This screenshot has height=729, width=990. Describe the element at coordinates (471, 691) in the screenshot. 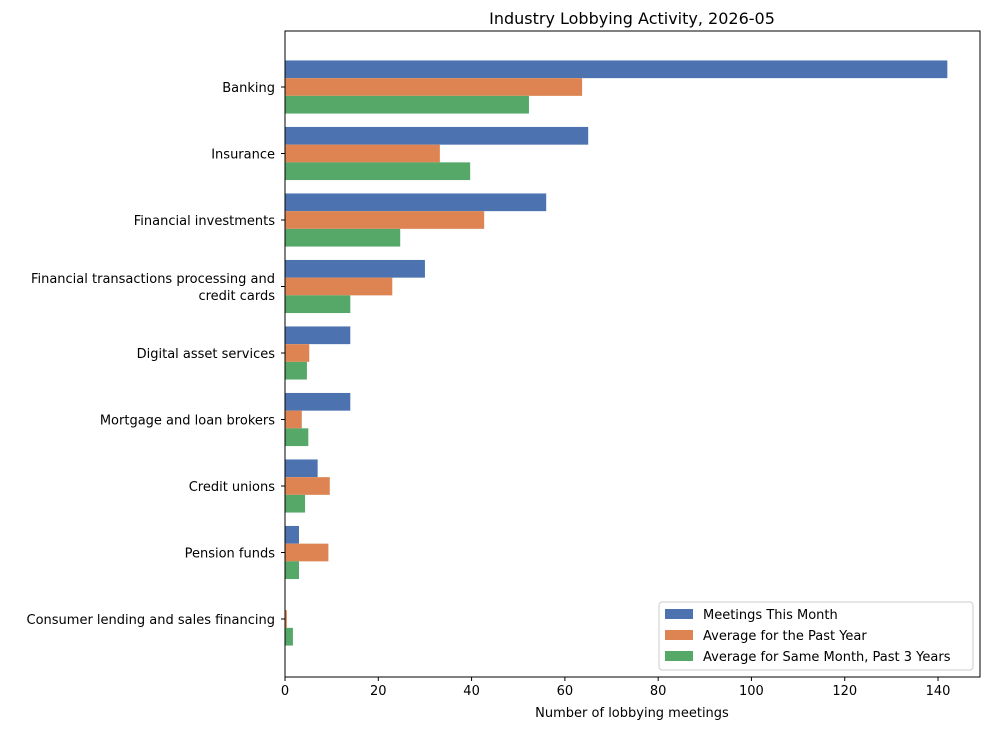

I see `x-tick-label: 40` at that location.